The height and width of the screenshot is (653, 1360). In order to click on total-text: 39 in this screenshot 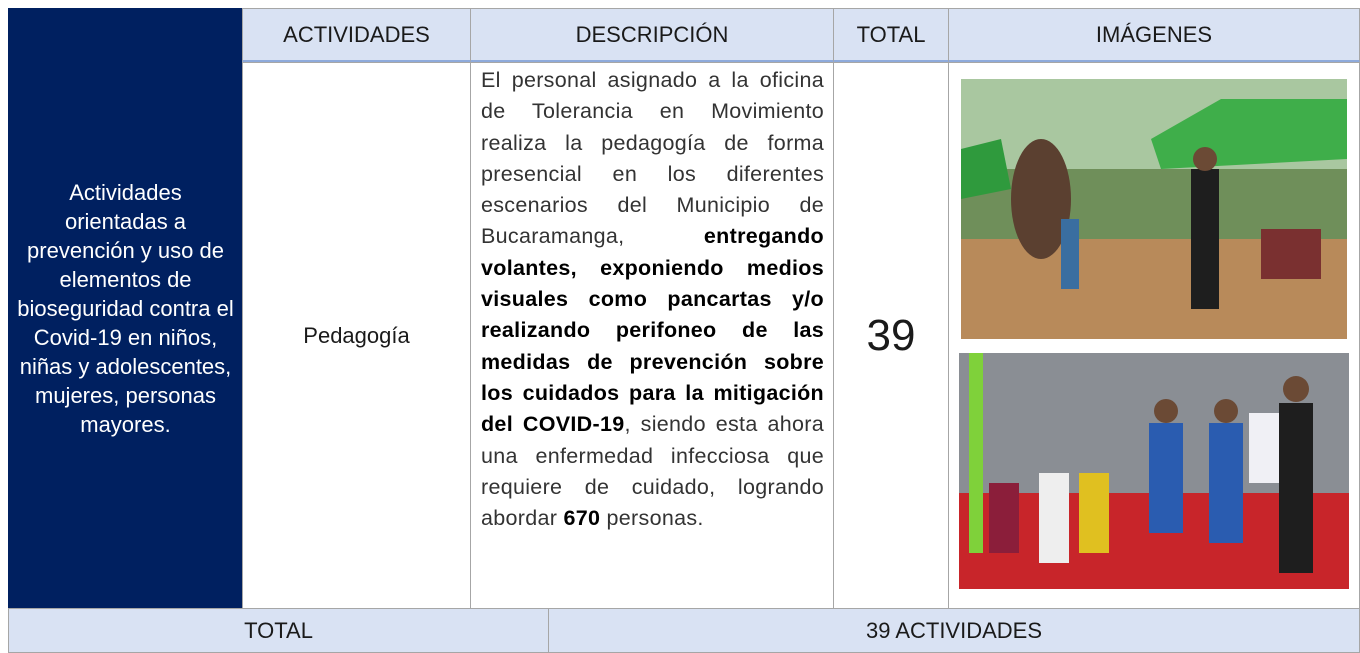, I will do `click(891, 335)`.